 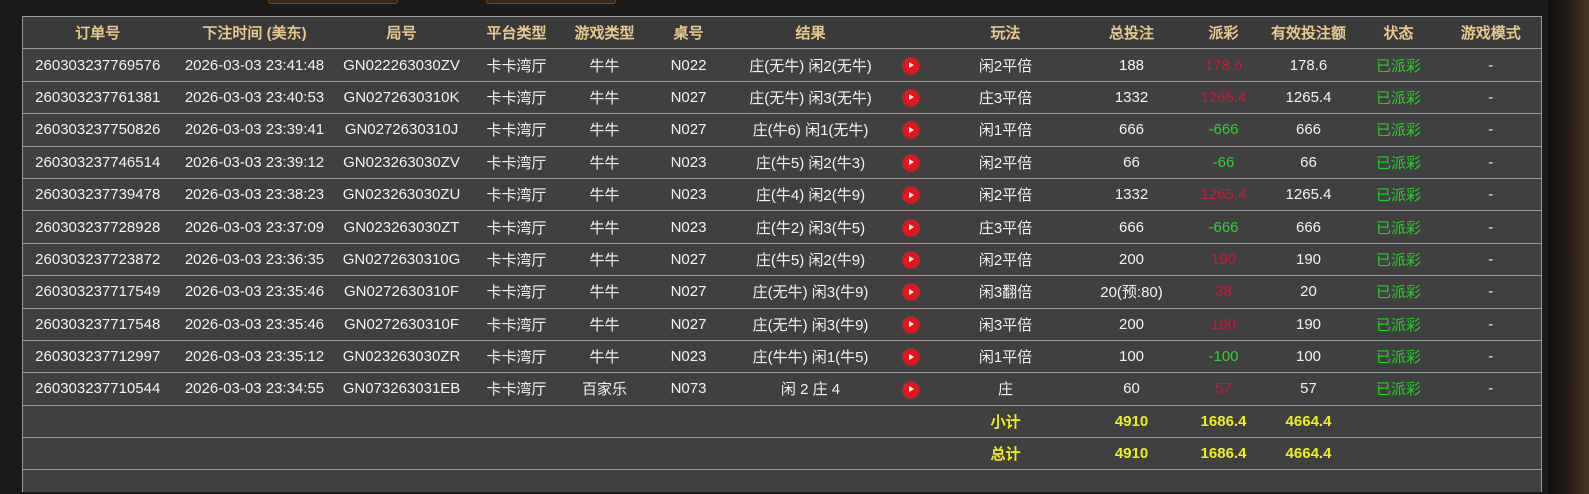 What do you see at coordinates (810, 97) in the screenshot?
I see `cell-result: 庄(无牛) 闲3(无牛)` at bounding box center [810, 97].